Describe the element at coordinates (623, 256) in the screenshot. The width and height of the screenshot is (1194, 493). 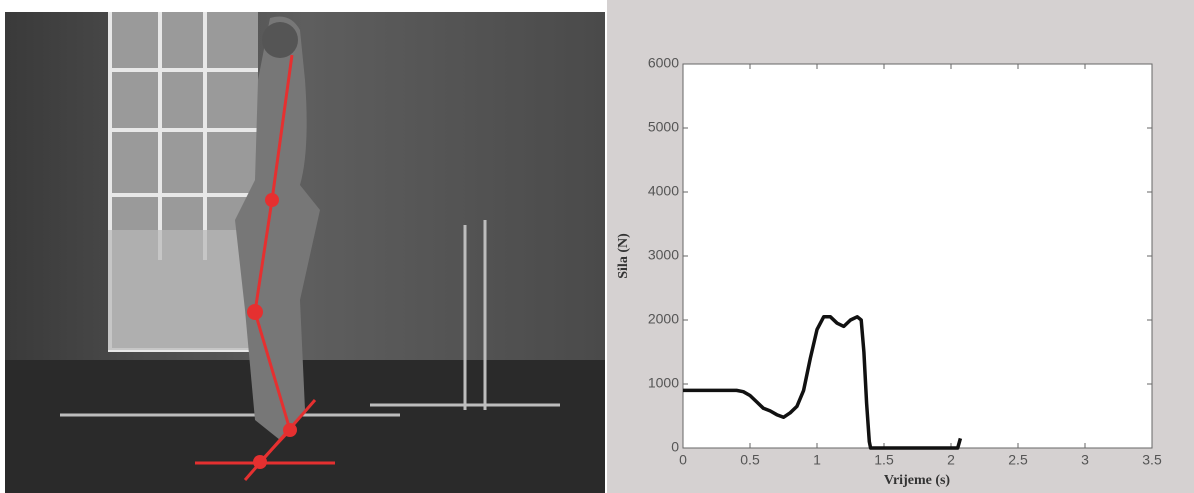
I see `y-axis-label: Sila (N)` at that location.